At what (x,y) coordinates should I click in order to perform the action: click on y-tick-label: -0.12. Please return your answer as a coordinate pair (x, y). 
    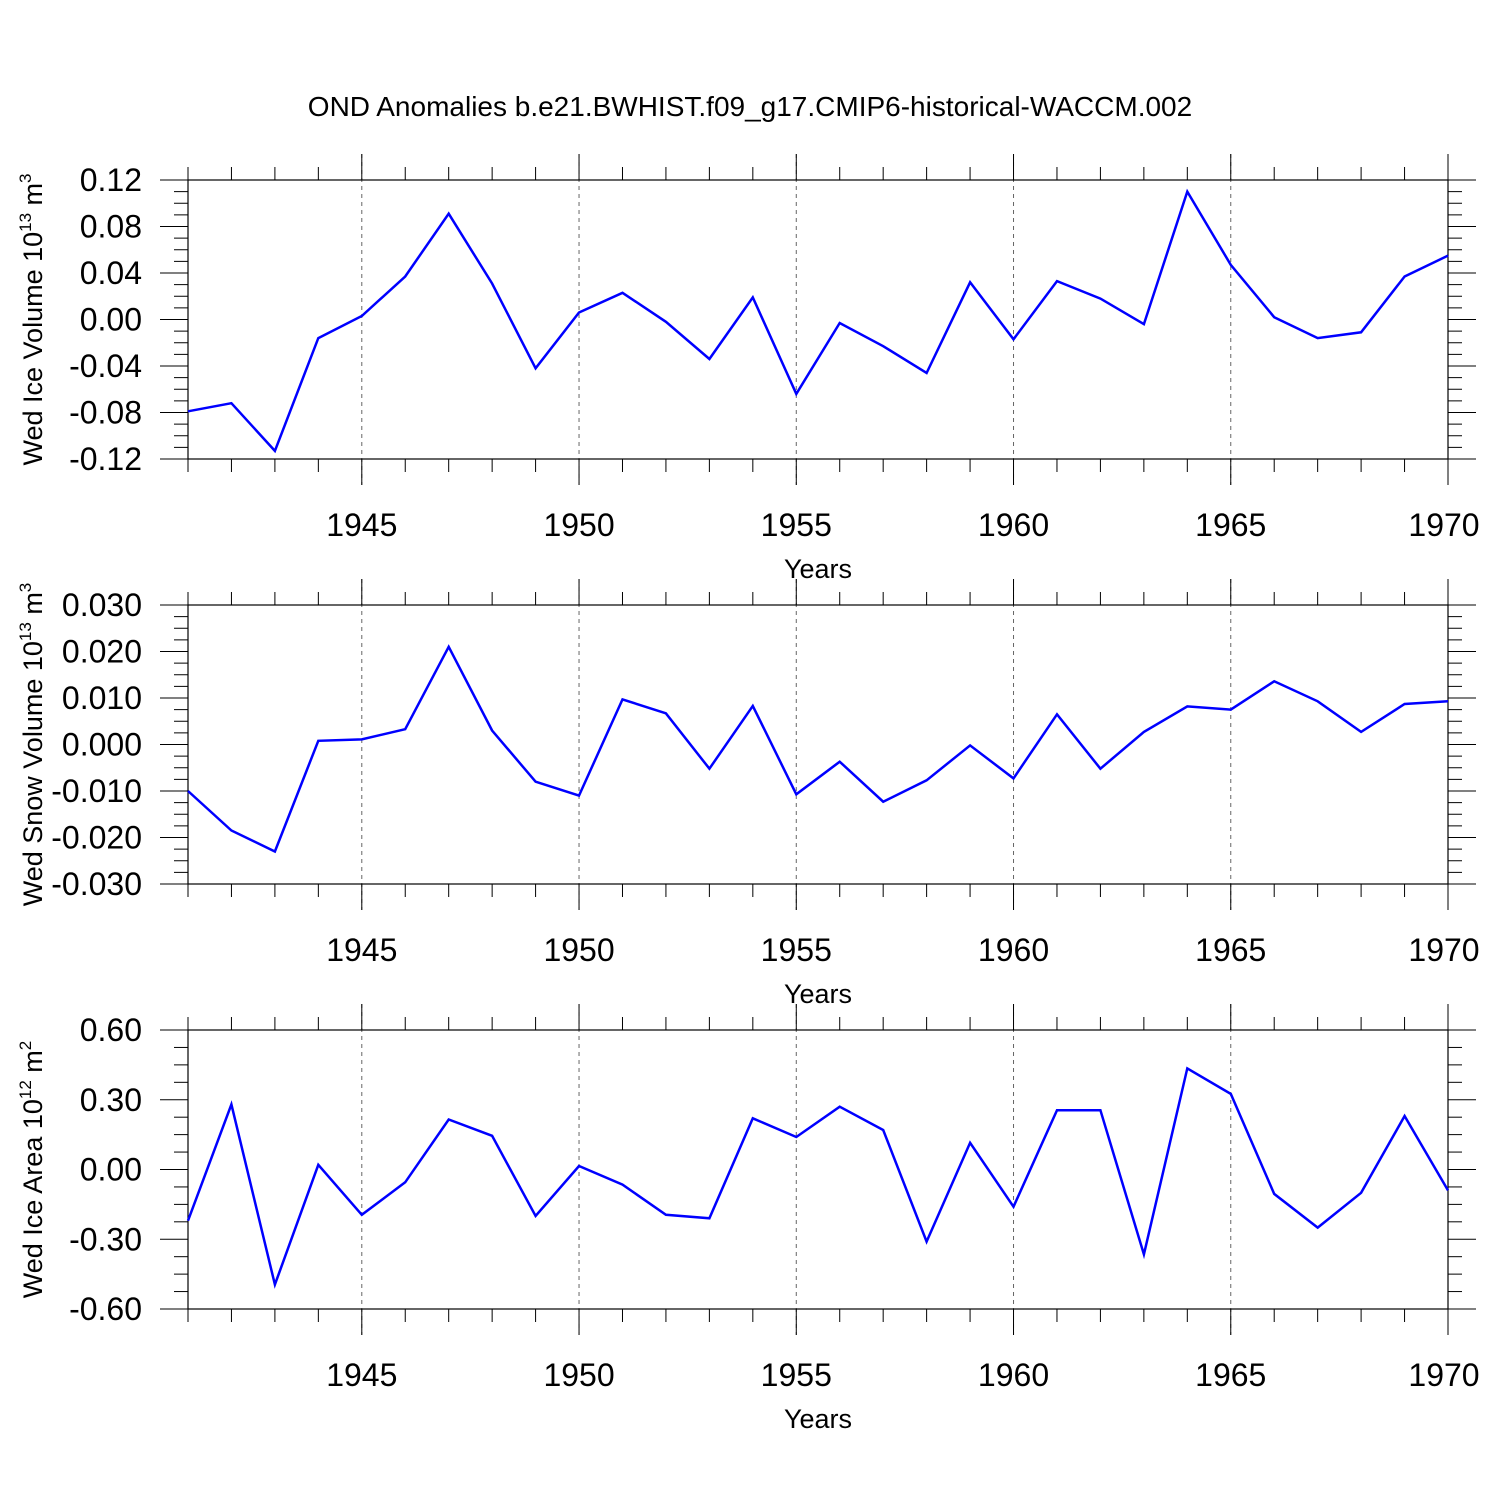
    Looking at the image, I should click on (105, 459).